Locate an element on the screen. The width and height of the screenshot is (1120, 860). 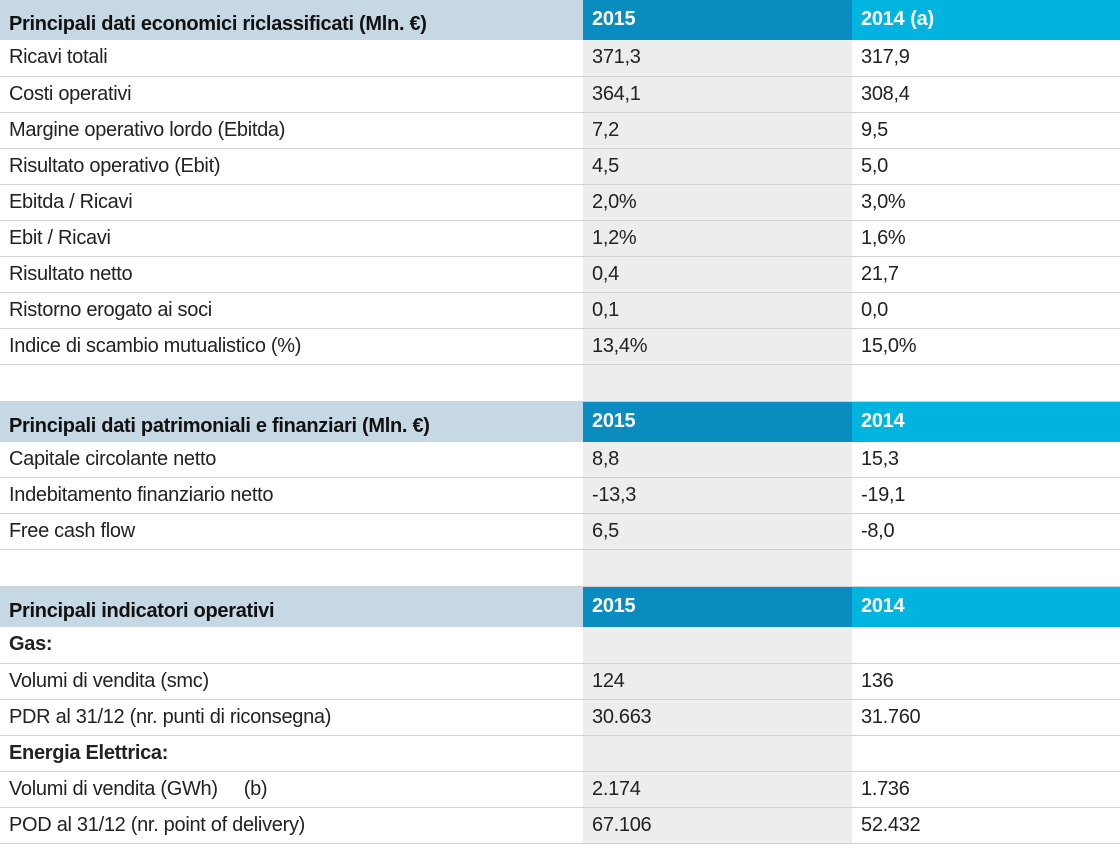
row-label: Indebitamento finanziario netto is located at coordinates (291, 495).